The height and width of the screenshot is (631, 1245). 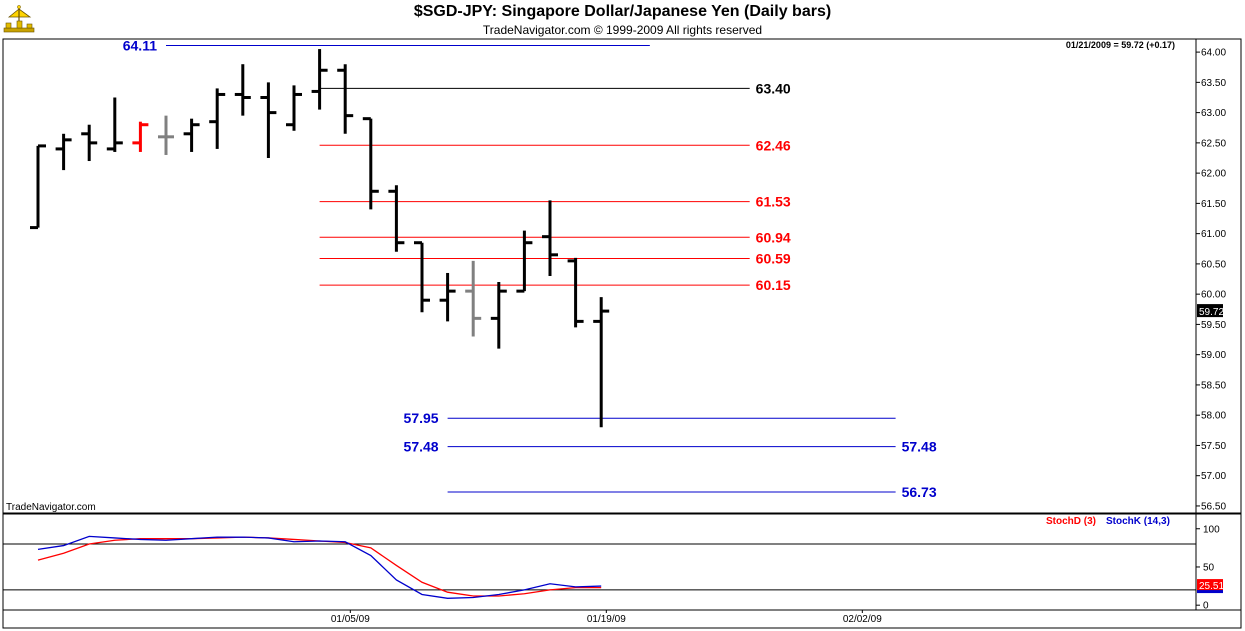 I want to click on price-axis-label: 57.00, so click(x=1213, y=476).